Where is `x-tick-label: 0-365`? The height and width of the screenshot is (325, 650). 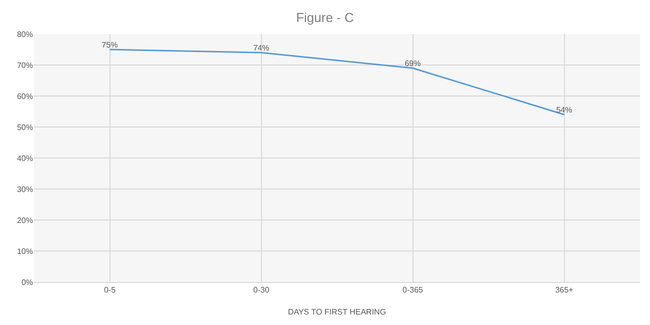
x-tick-label: 0-365 is located at coordinates (413, 290).